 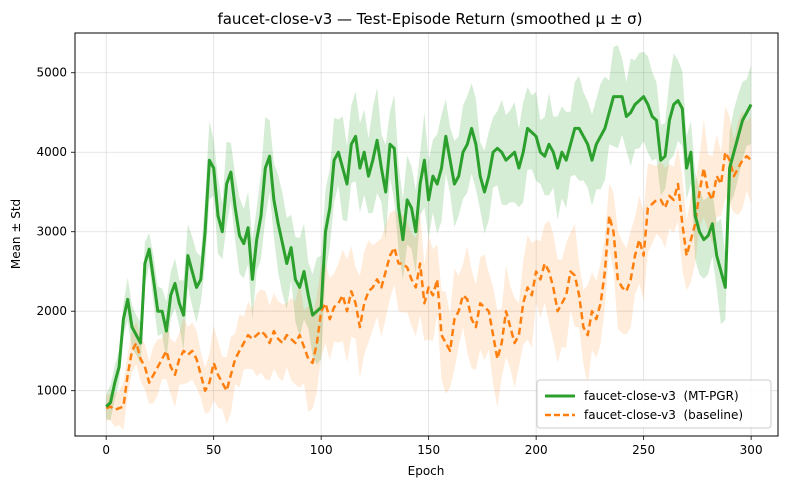 What do you see at coordinates (426, 471) in the screenshot?
I see `x-axis-label: Epoch` at bounding box center [426, 471].